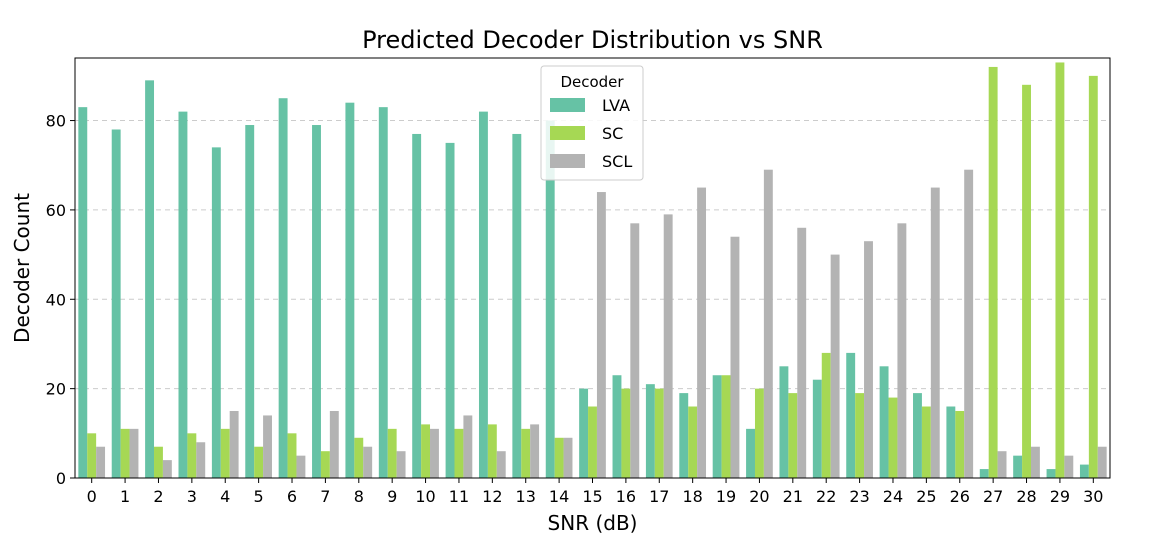 The width and height of the screenshot is (1156, 540). What do you see at coordinates (56, 299) in the screenshot?
I see `y-tick-label: 40` at bounding box center [56, 299].